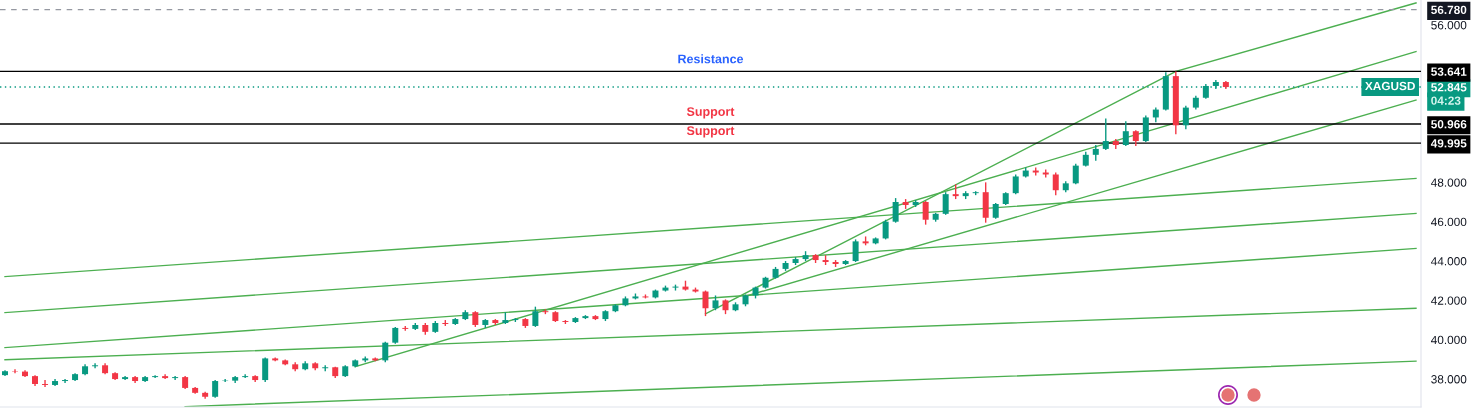 The image size is (1477, 409). What do you see at coordinates (1449, 71) in the screenshot?
I see `y-tick-label: 53.641` at bounding box center [1449, 71].